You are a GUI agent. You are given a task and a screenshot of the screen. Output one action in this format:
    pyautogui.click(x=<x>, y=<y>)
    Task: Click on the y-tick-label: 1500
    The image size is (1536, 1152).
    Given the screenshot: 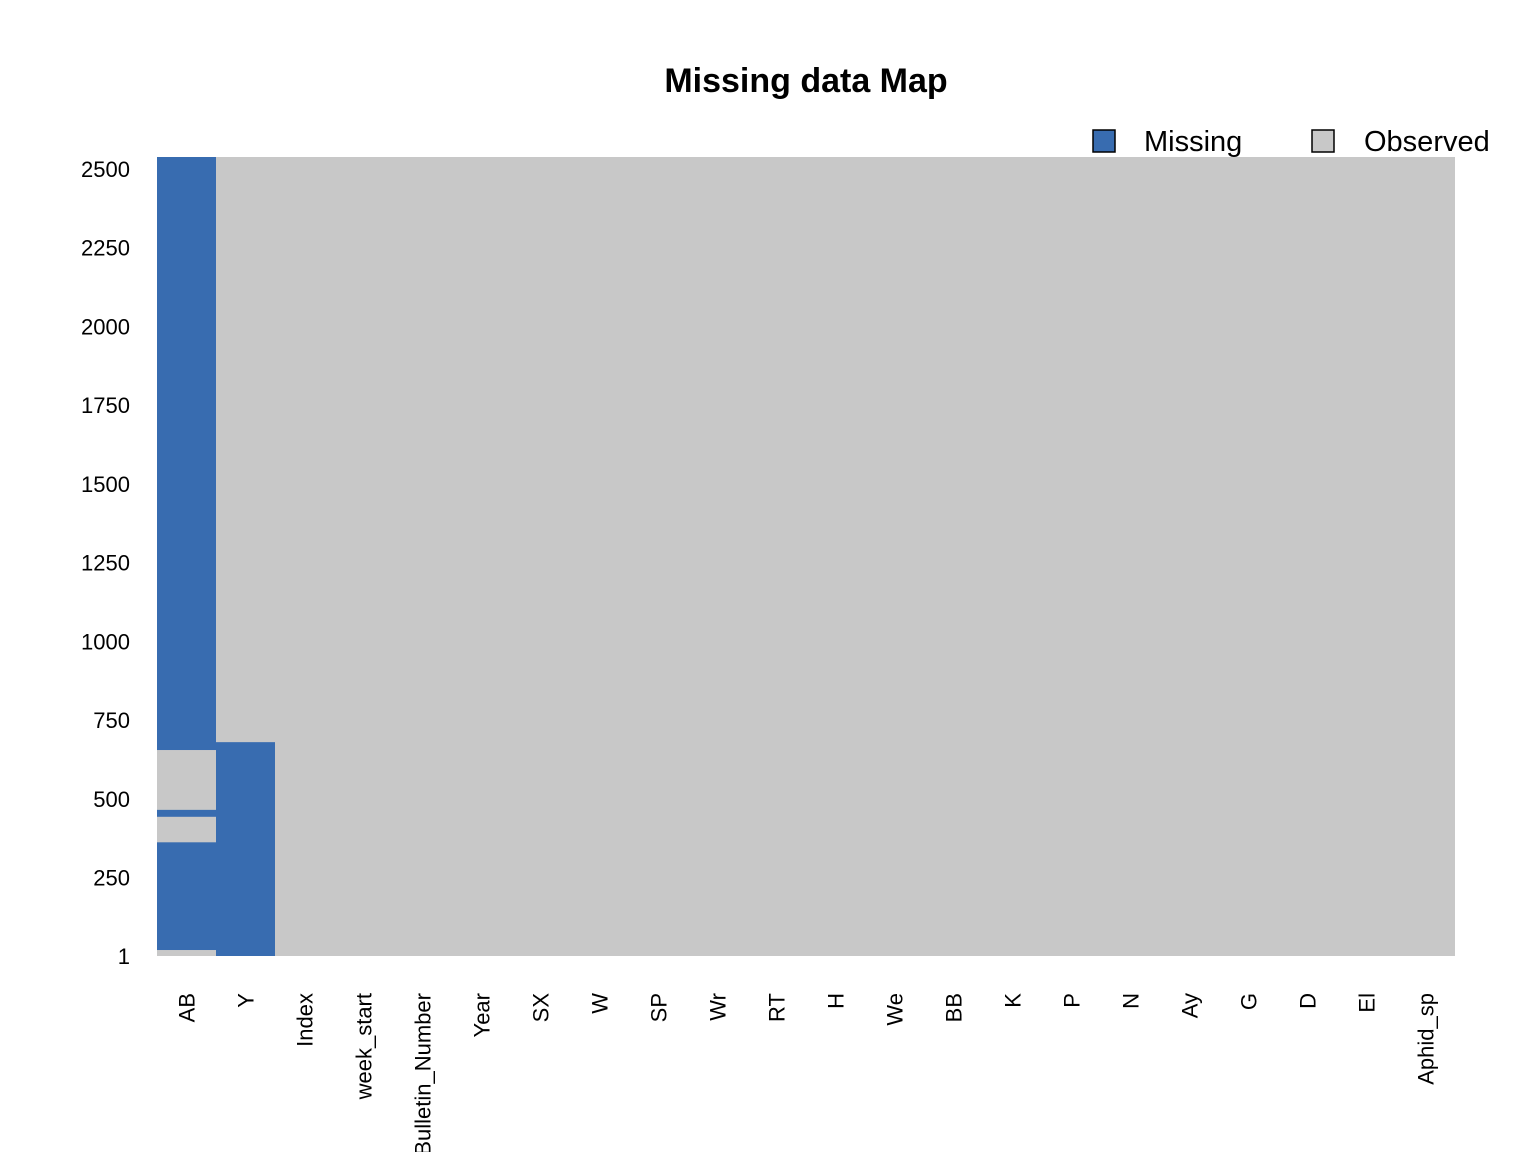 What is the action you would take?
    pyautogui.click(x=105, y=484)
    